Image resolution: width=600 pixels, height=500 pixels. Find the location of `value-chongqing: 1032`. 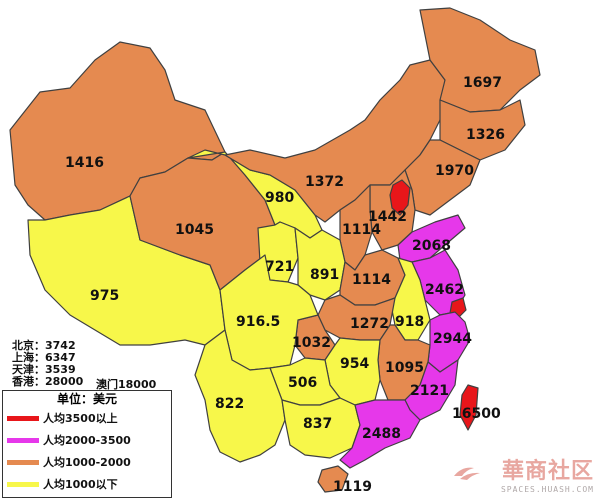

value-chongqing: 1032 is located at coordinates (311, 343).